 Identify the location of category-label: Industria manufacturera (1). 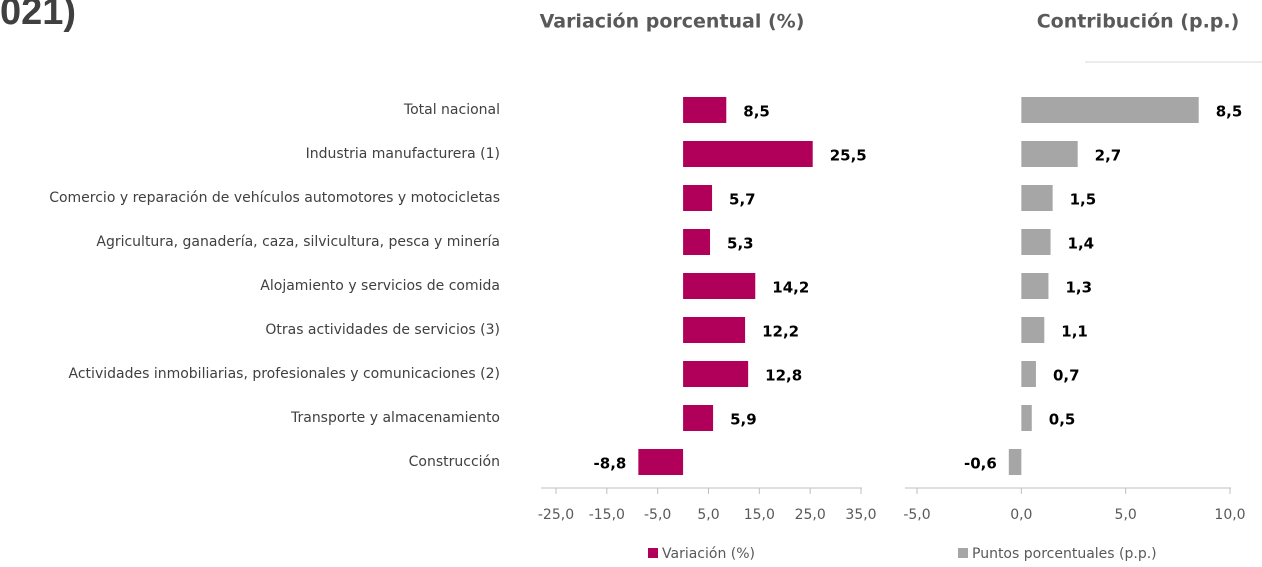
(403, 154).